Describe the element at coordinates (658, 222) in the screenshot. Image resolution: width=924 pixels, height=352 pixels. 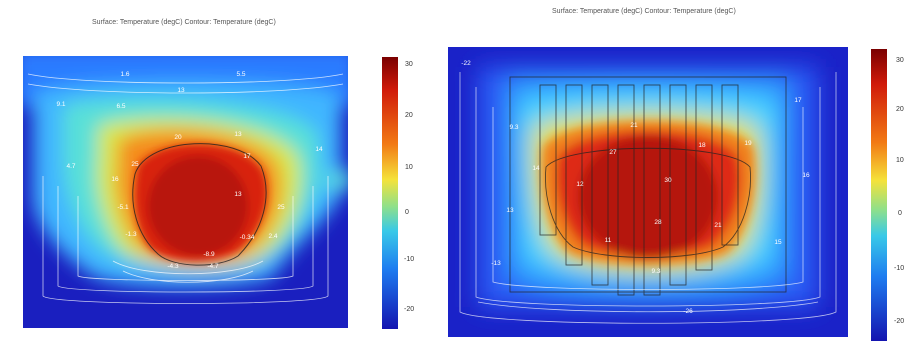
I see `contour-label: 28` at that location.